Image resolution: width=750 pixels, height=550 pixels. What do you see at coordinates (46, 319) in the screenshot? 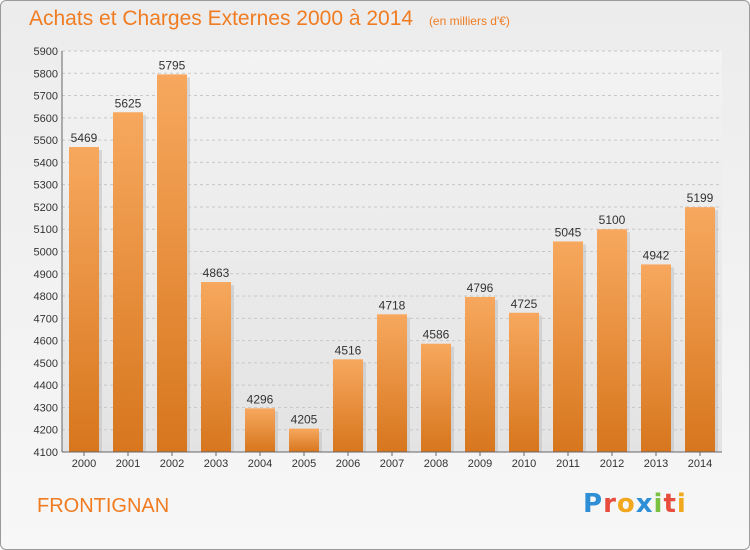
I see `y-tick-label: 4700` at bounding box center [46, 319].